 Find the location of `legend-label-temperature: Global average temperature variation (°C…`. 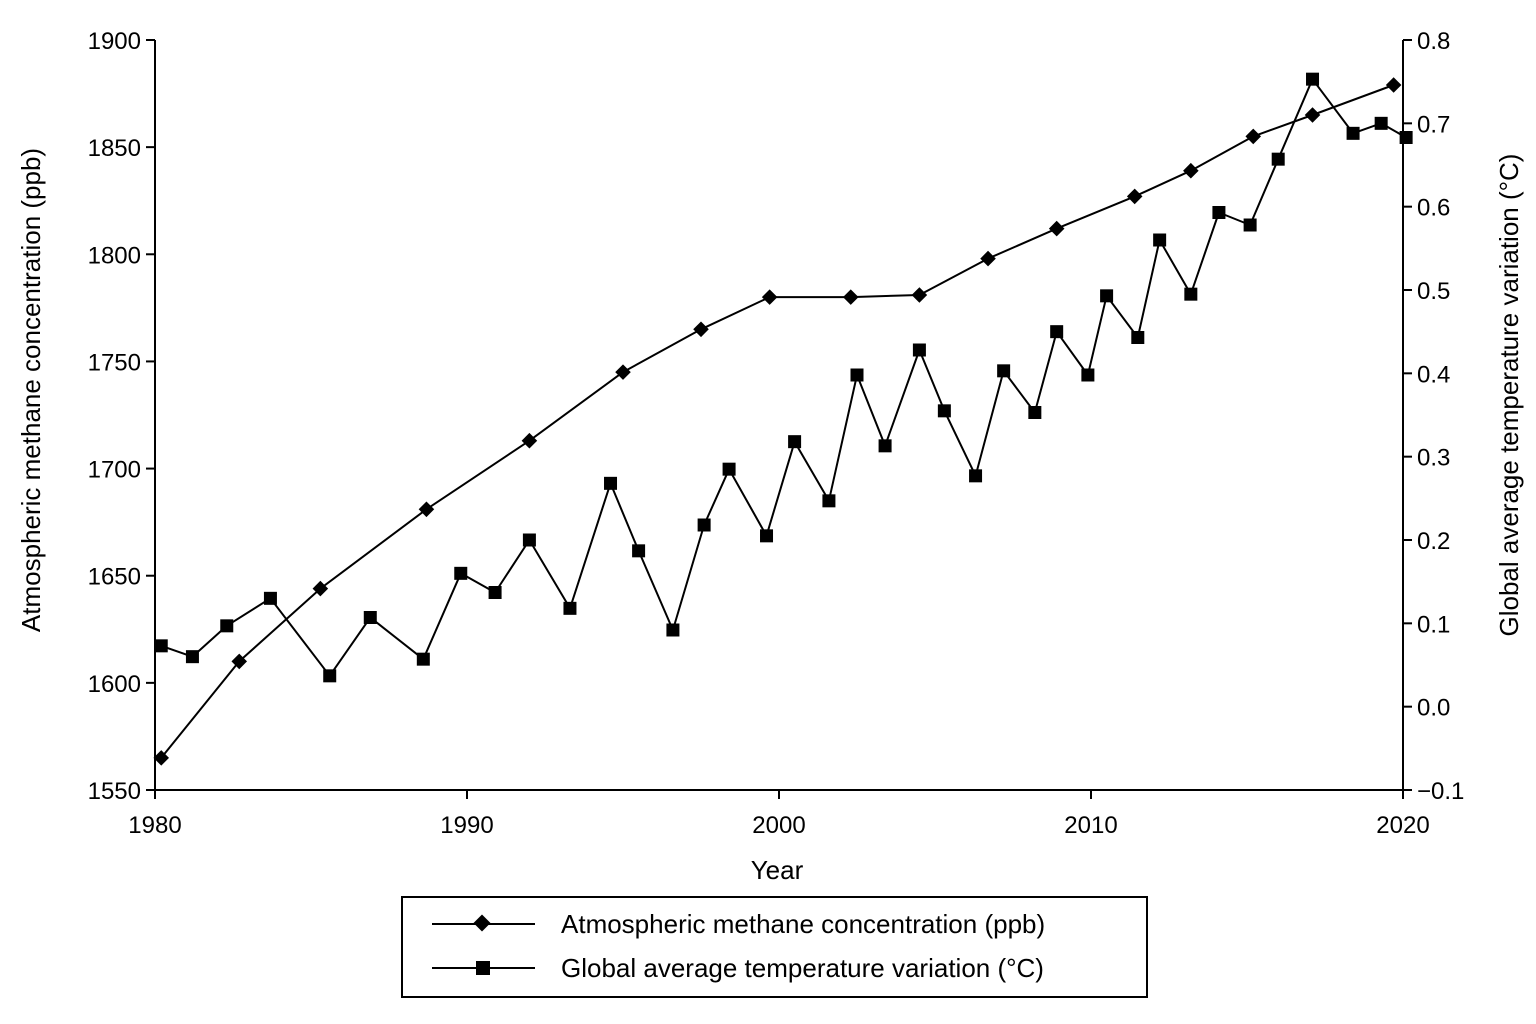

legend-label-temperature: Global average temperature variation (°C… is located at coordinates (802, 968).